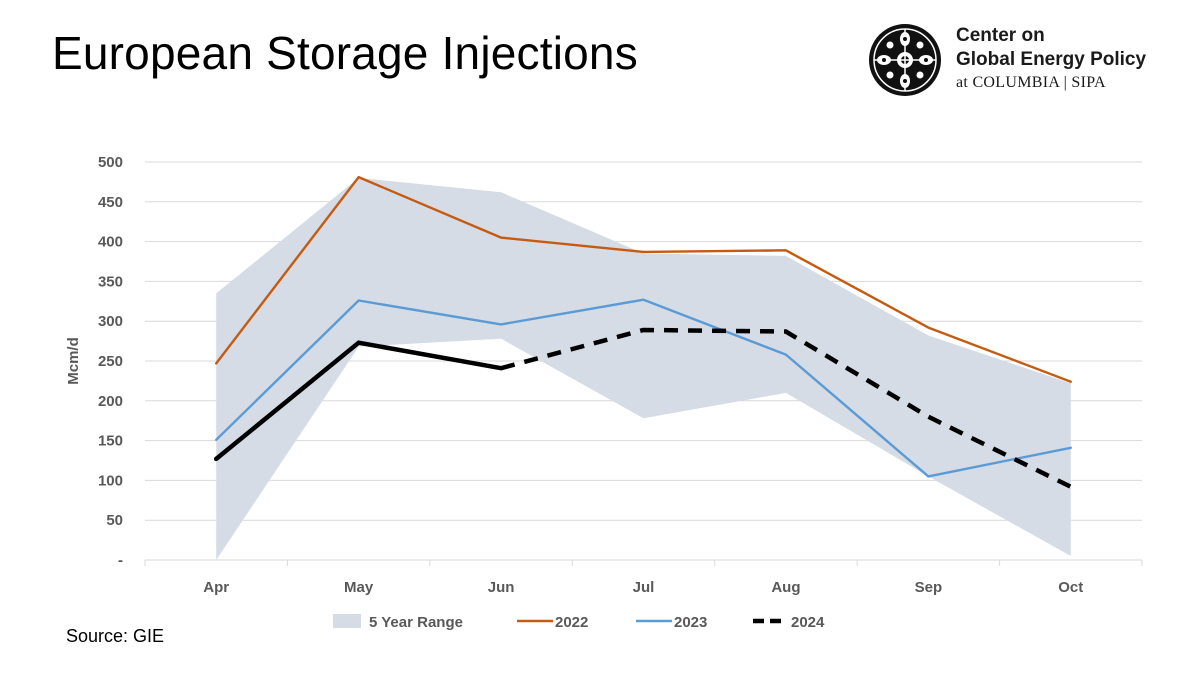  What do you see at coordinates (110, 480) in the screenshot?
I see `y-tick-label: 100` at bounding box center [110, 480].